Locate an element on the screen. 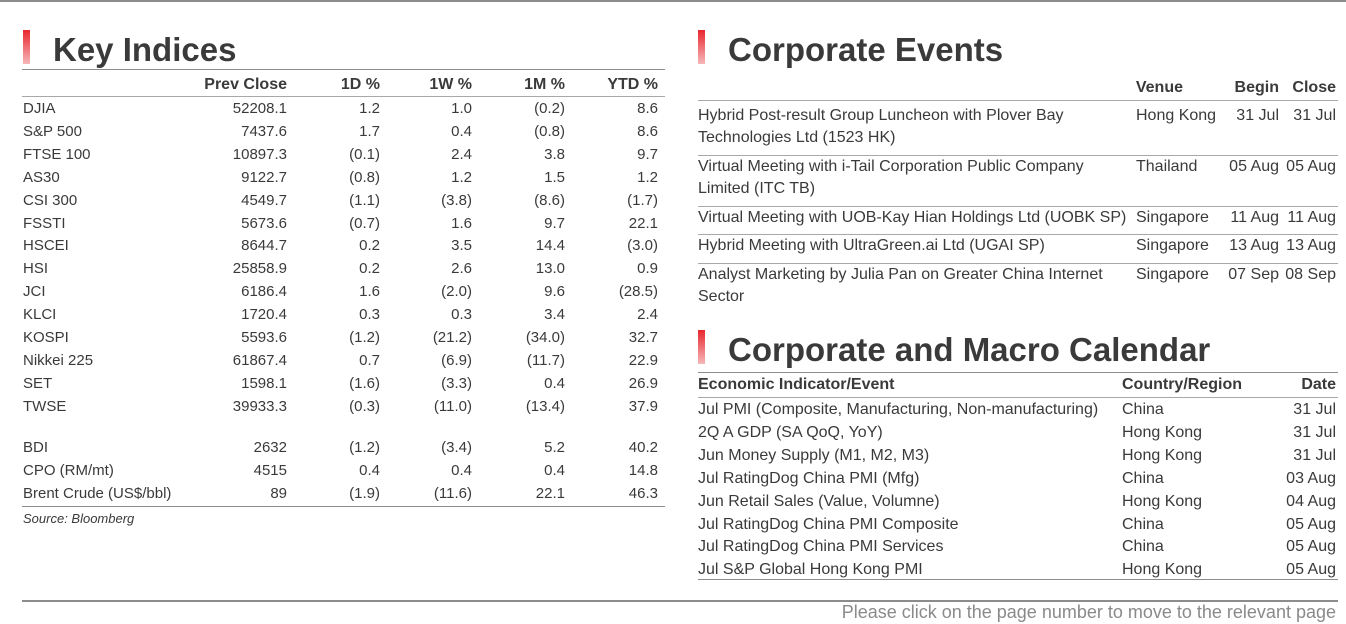 The width and height of the screenshot is (1346, 624). key-indices-title-rule is located at coordinates (343, 69).